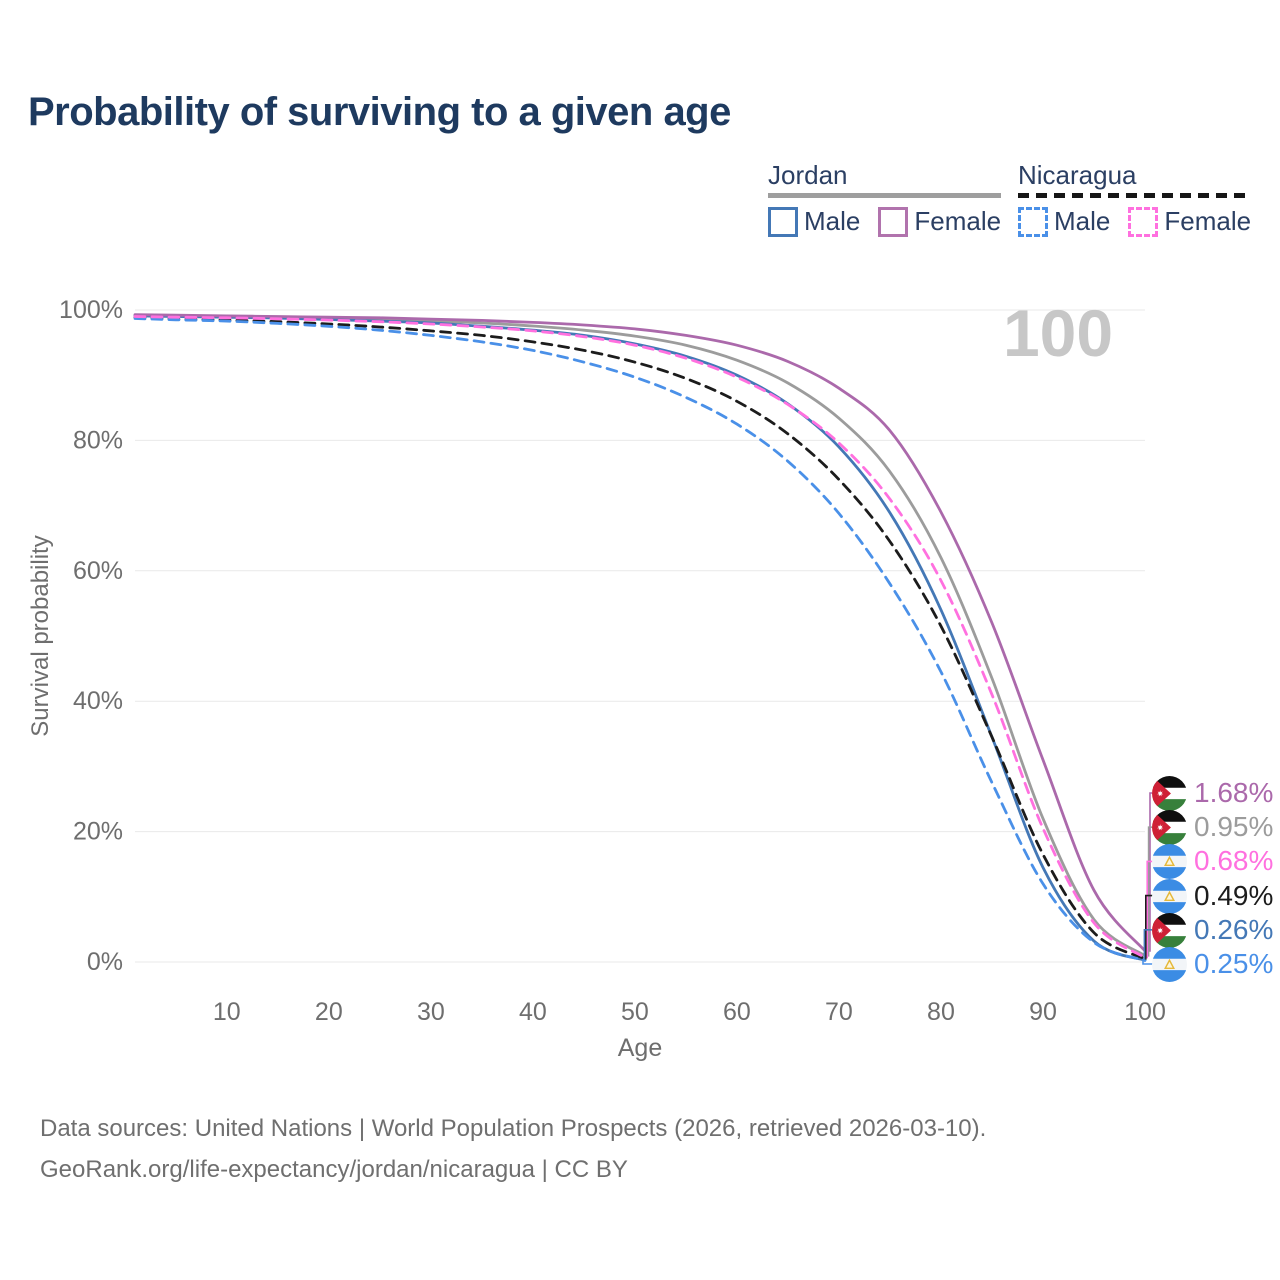 Image resolution: width=1280 pixels, height=1280 pixels. Describe the element at coordinates (1147, 962) in the screenshot. I see `end-label-connector-0.25%` at that location.